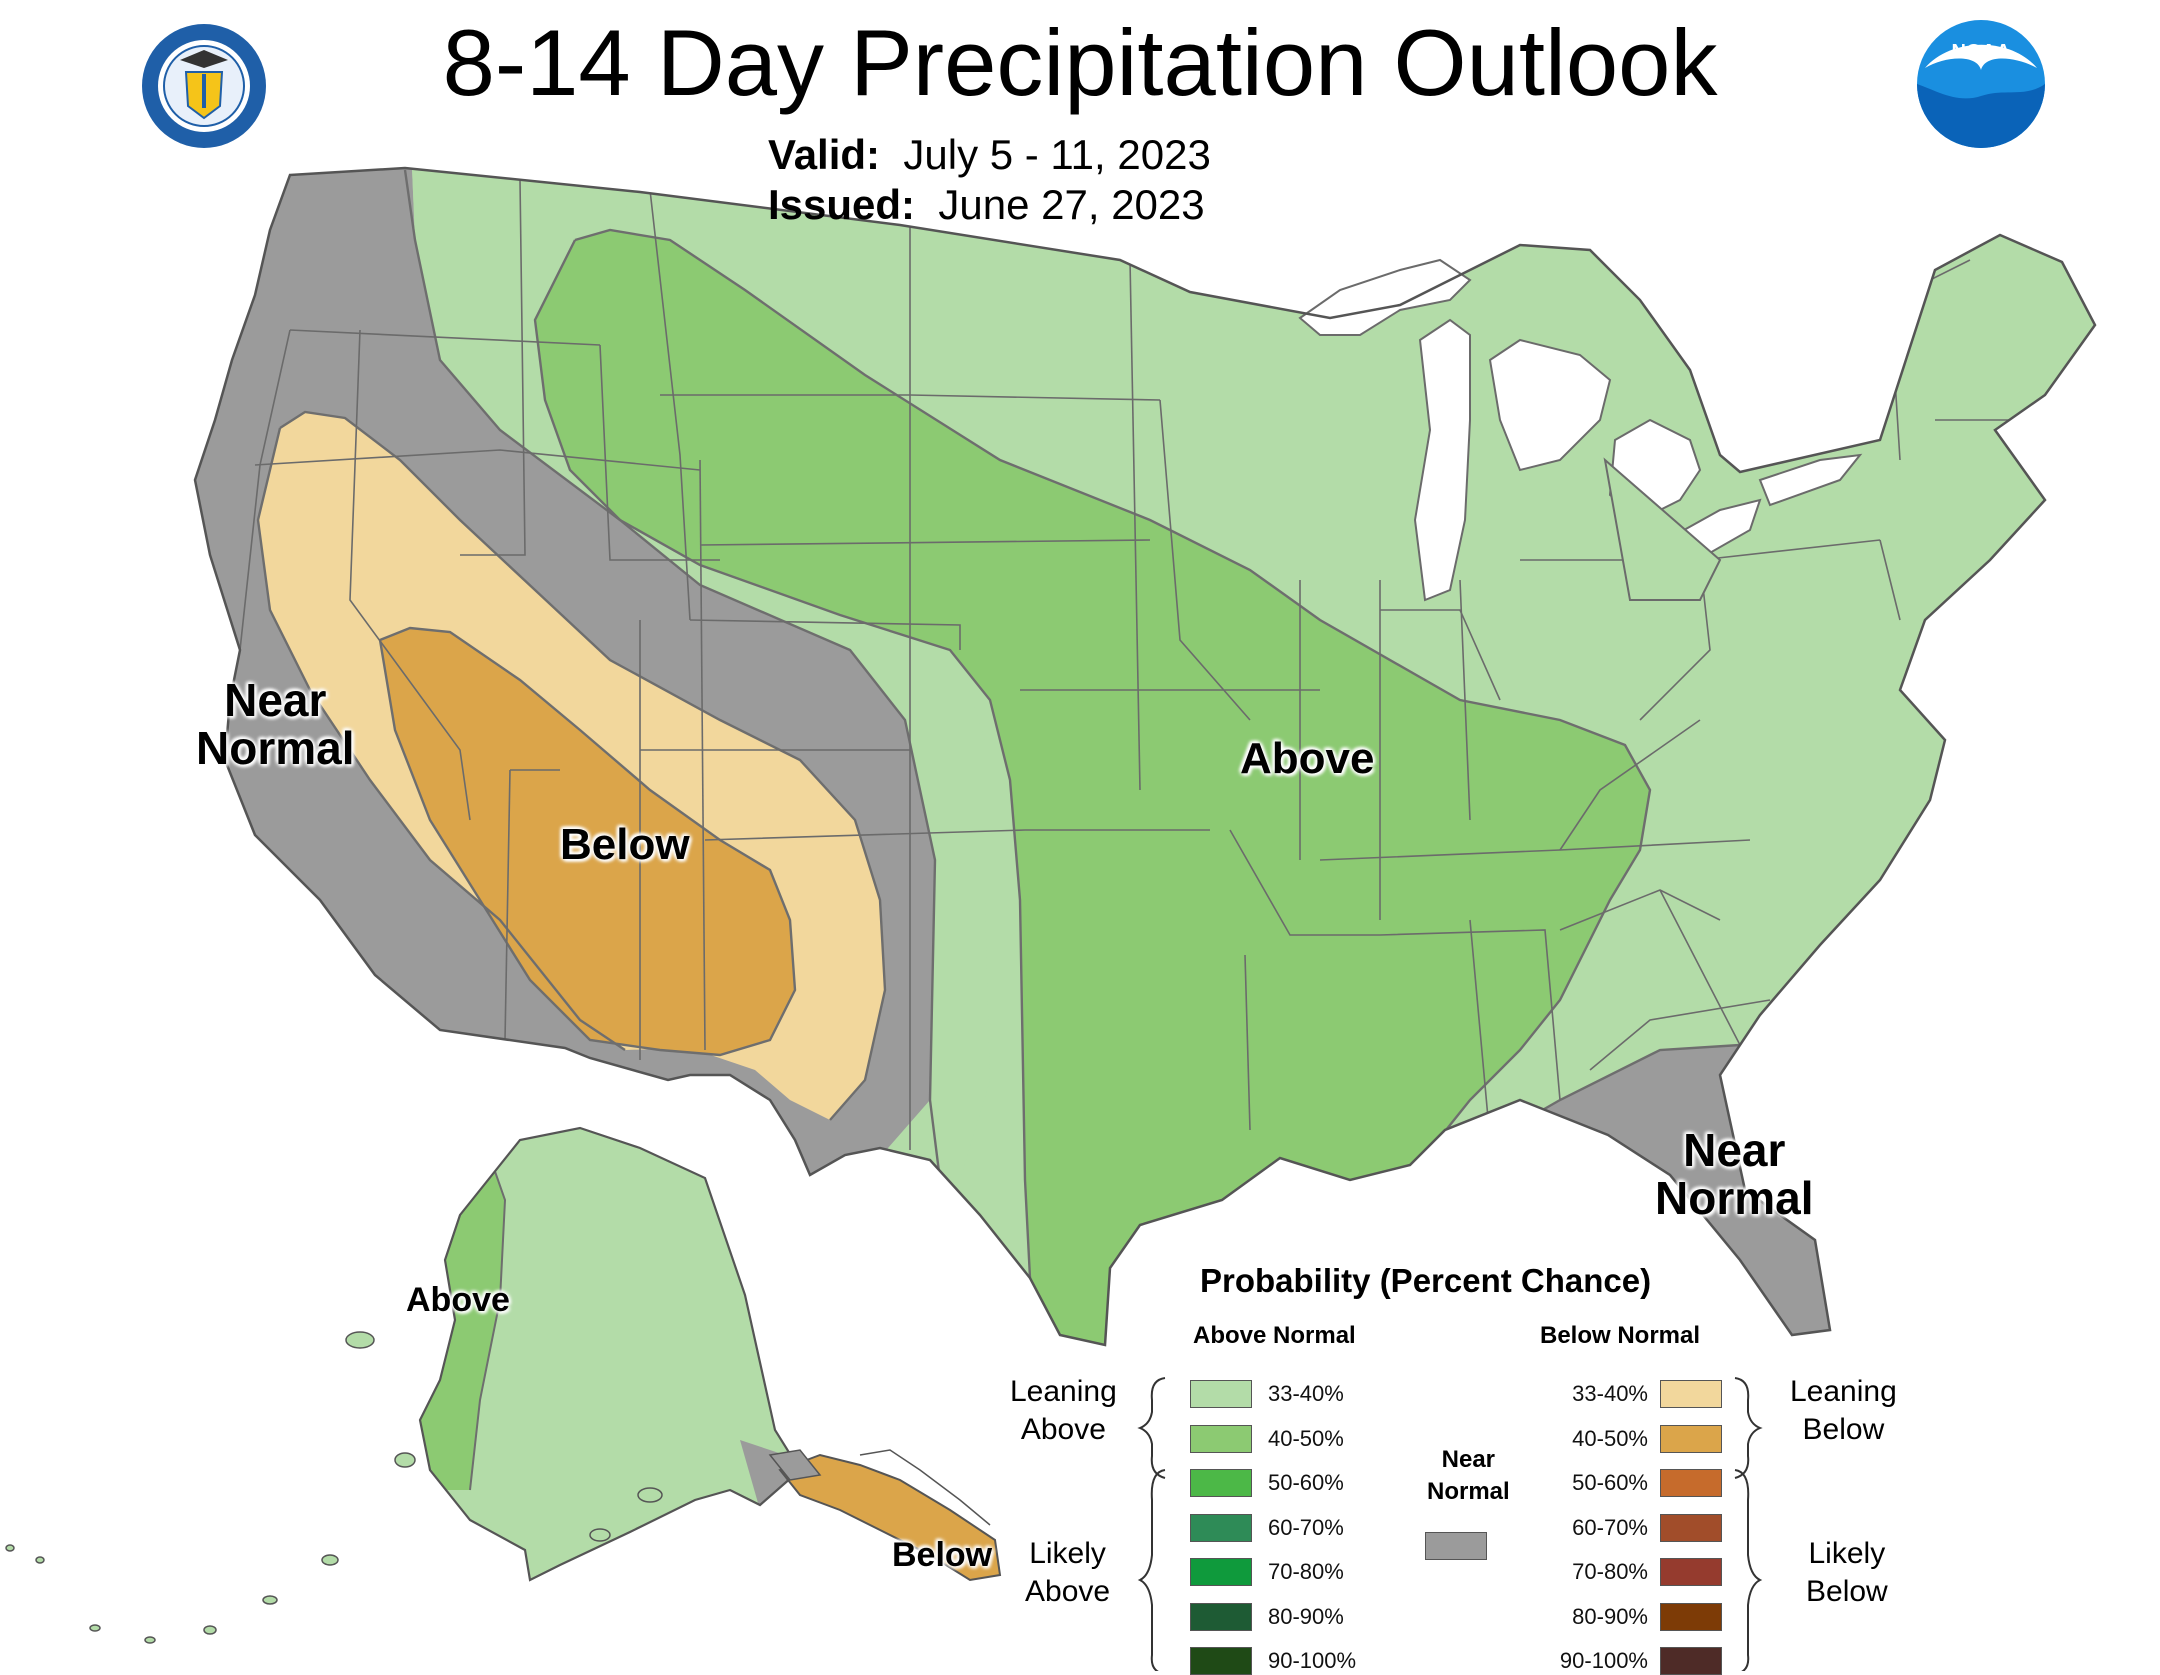 This screenshot has height=1675, width=2160. Describe the element at coordinates (1981, 84) in the screenshot. I see `noaa-logo-icon: NOAA` at that location.